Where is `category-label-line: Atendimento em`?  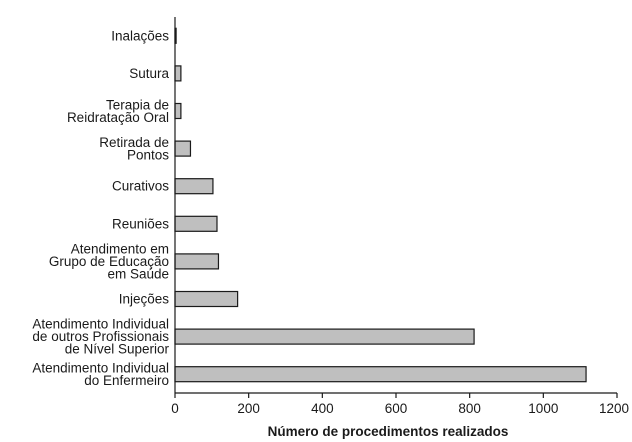 category-label-line: Atendimento em is located at coordinates (120, 248).